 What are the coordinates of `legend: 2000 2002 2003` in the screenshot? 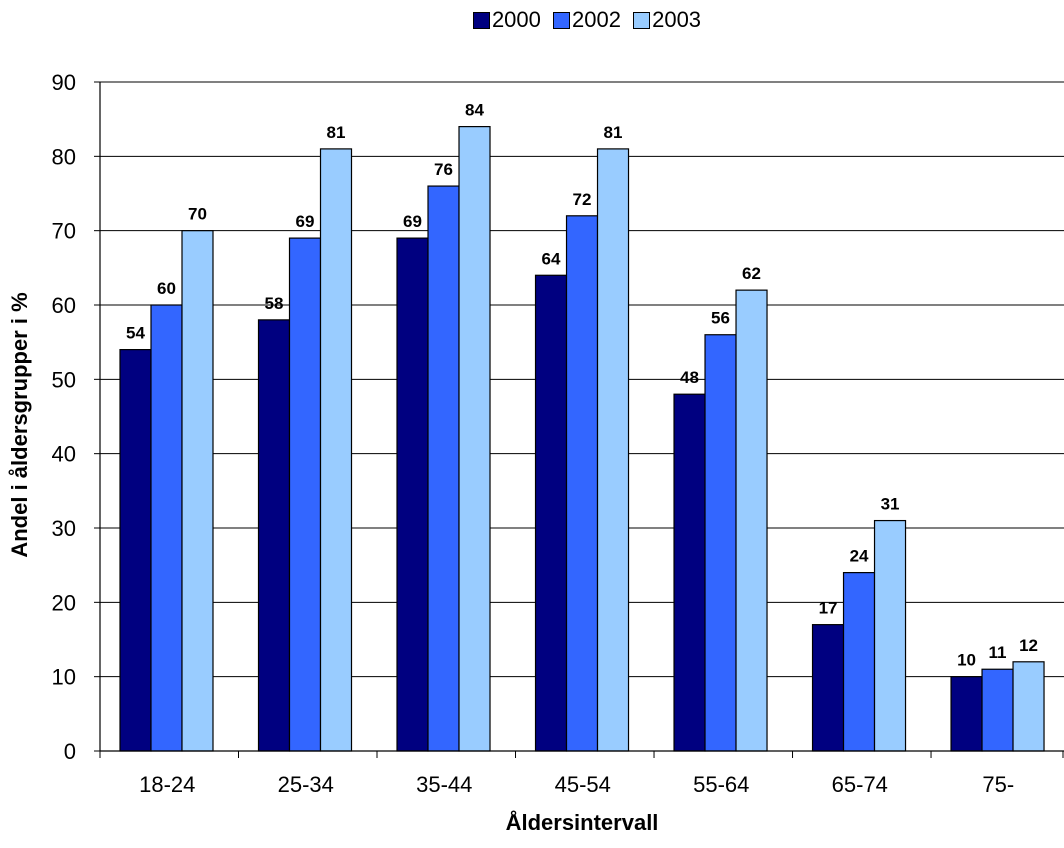 It's located at (532, 21).